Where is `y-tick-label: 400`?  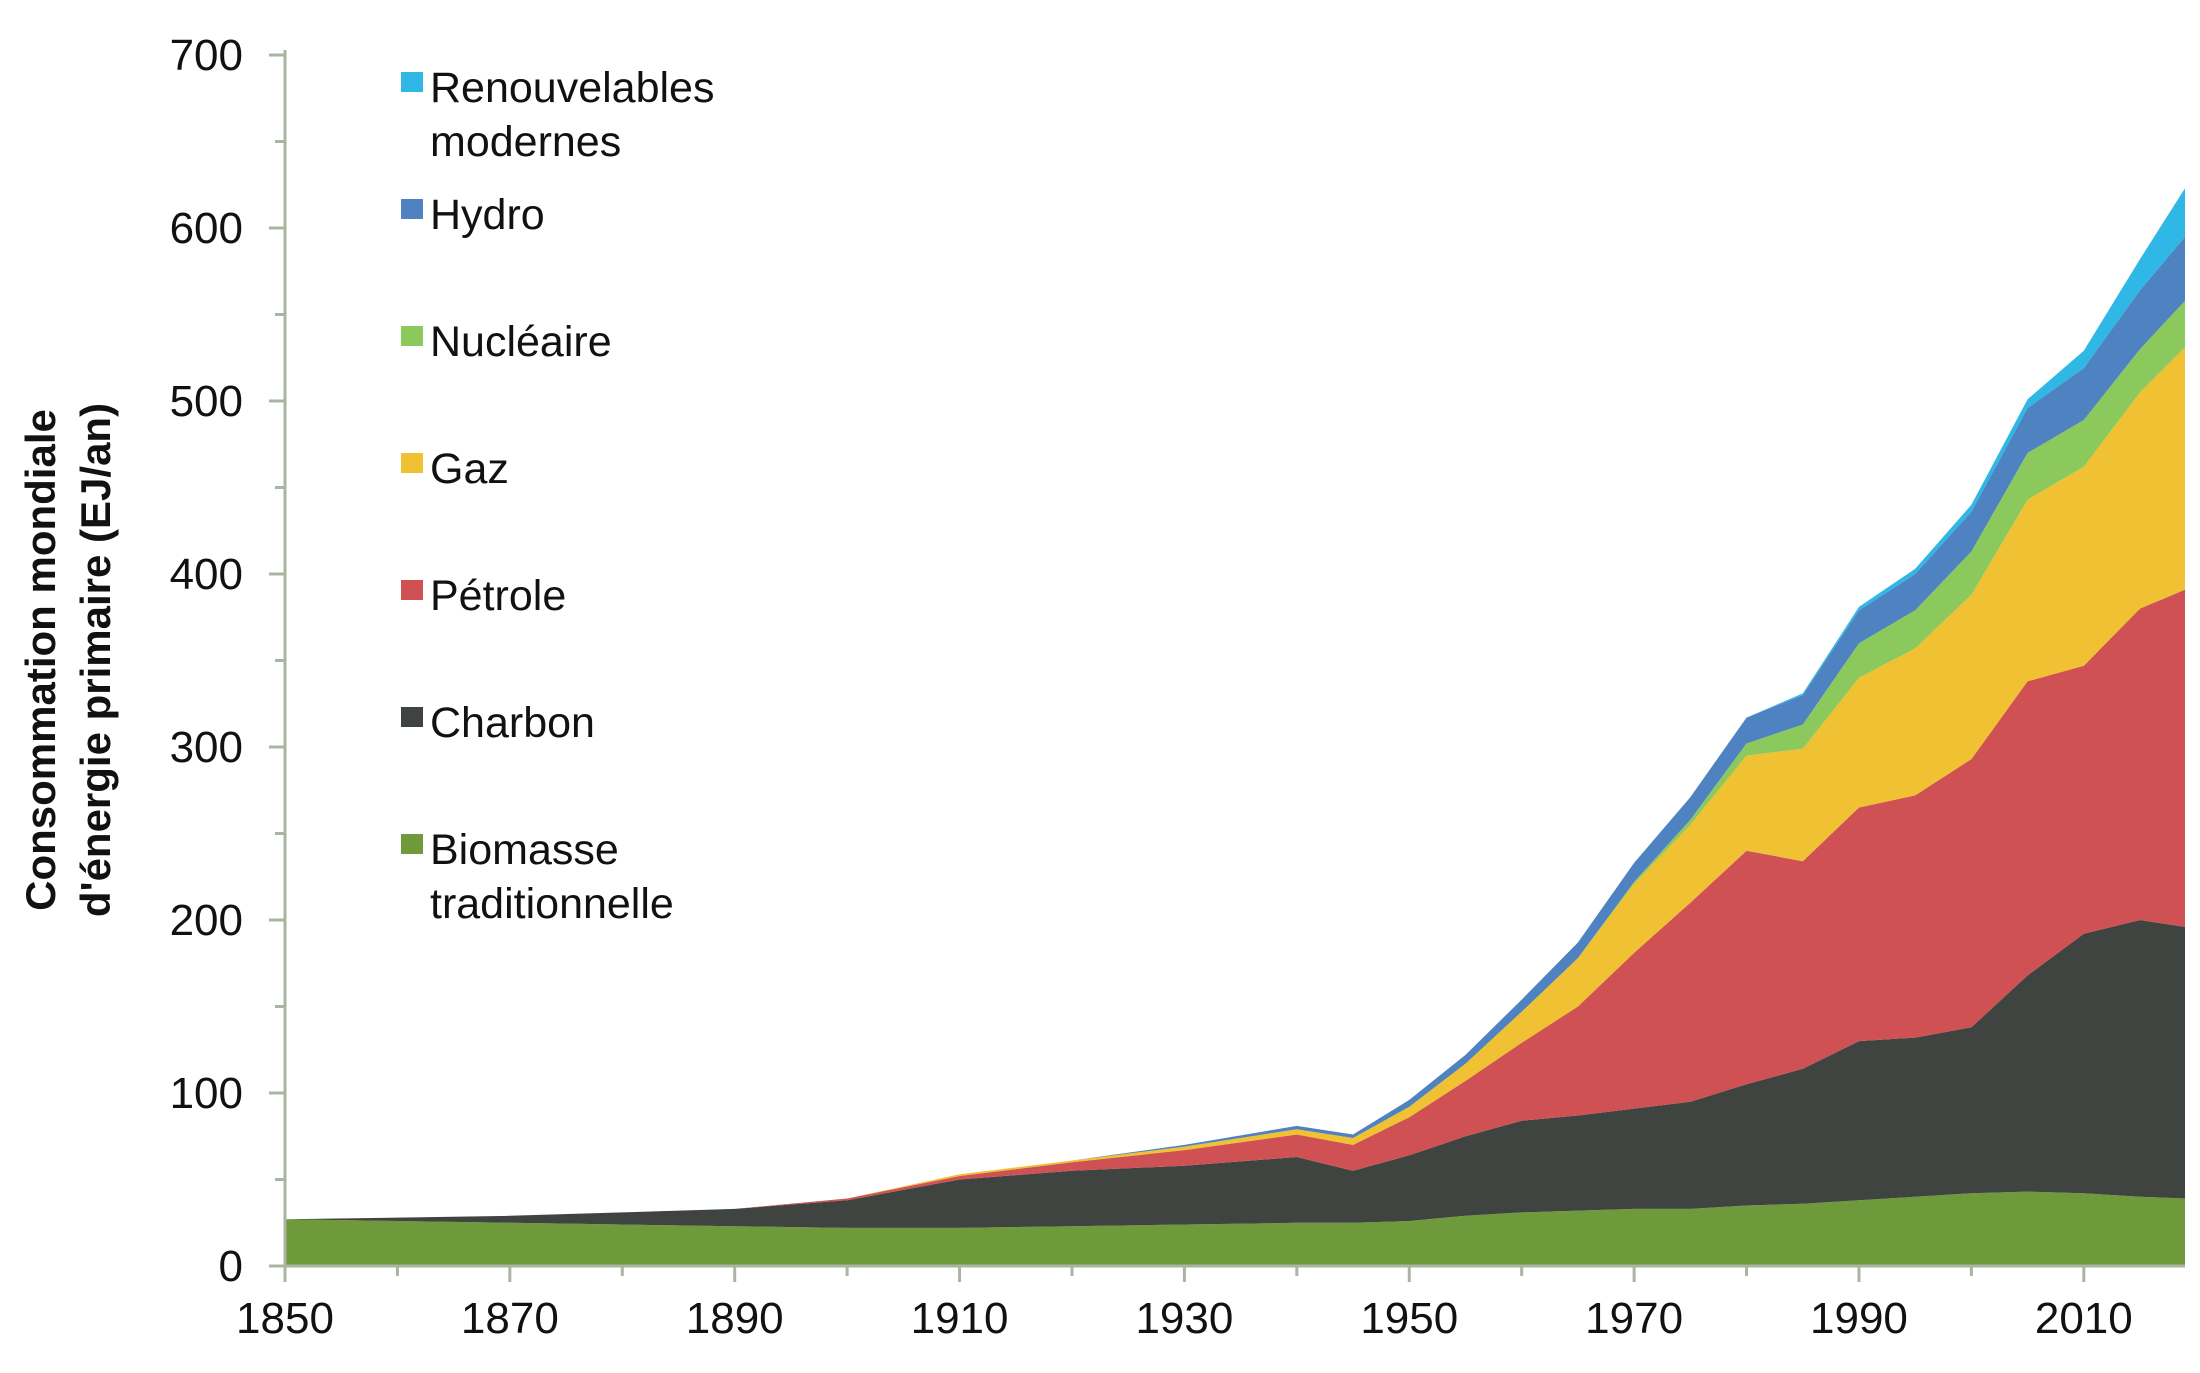 y-tick-label: 400 is located at coordinates (206, 574).